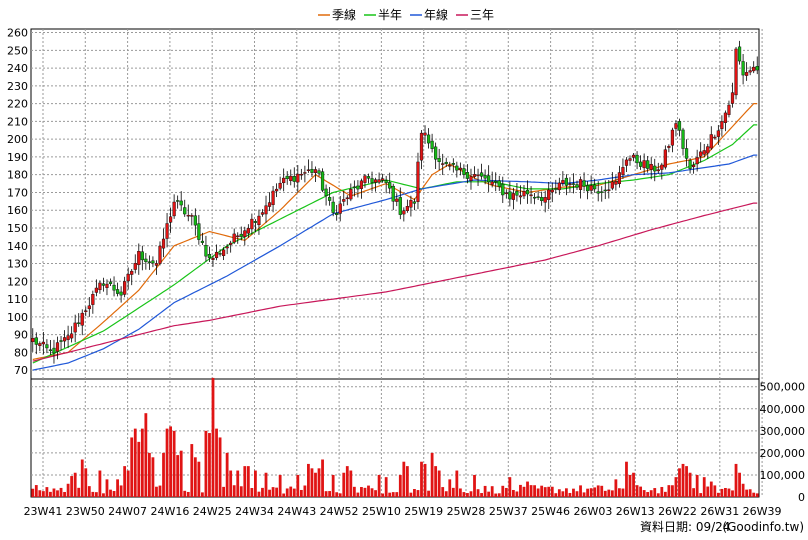  What do you see at coordinates (550, 511) in the screenshot?
I see `x-tick-label: 25W46` at bounding box center [550, 511].